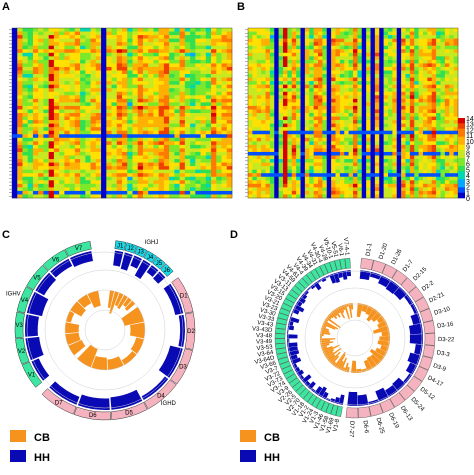  What do you see at coordinates (468, 193) in the screenshot?
I see `colorbar-tick-label: 1` at bounding box center [468, 193].